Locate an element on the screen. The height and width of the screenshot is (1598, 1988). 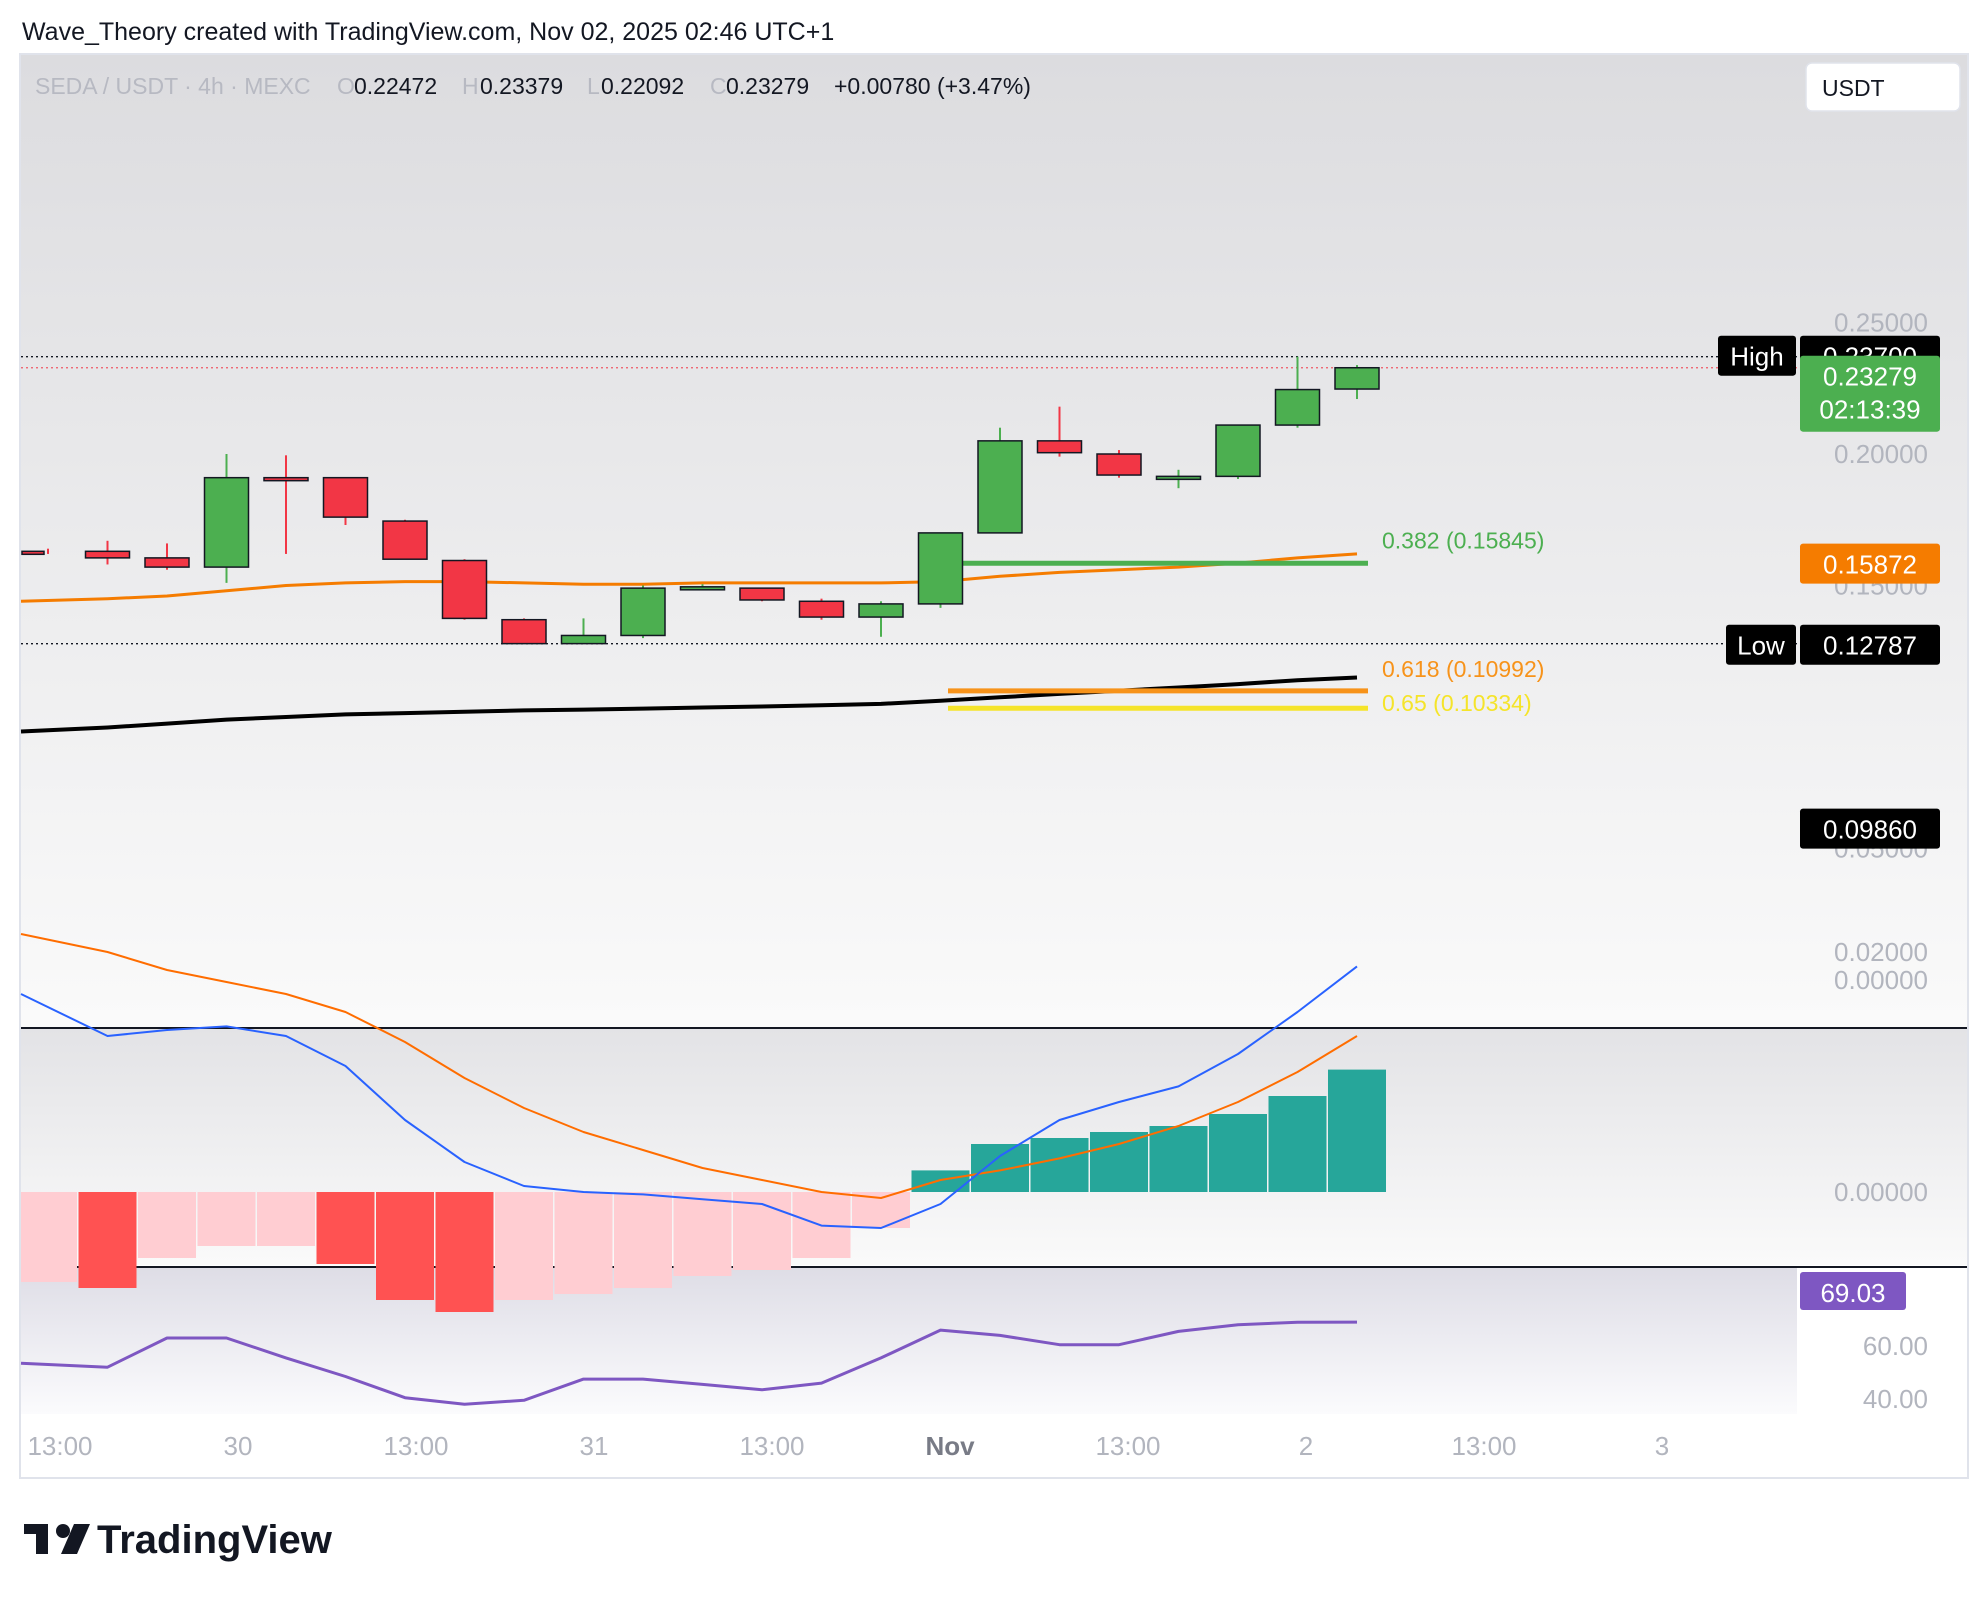
ema-fast-badge: 0.15872 is located at coordinates (1870, 563).